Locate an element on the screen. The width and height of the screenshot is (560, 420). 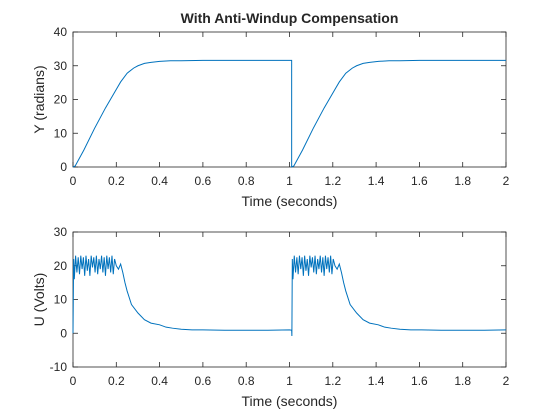
y-axis-label: Y (radians) is located at coordinates (39, 99).